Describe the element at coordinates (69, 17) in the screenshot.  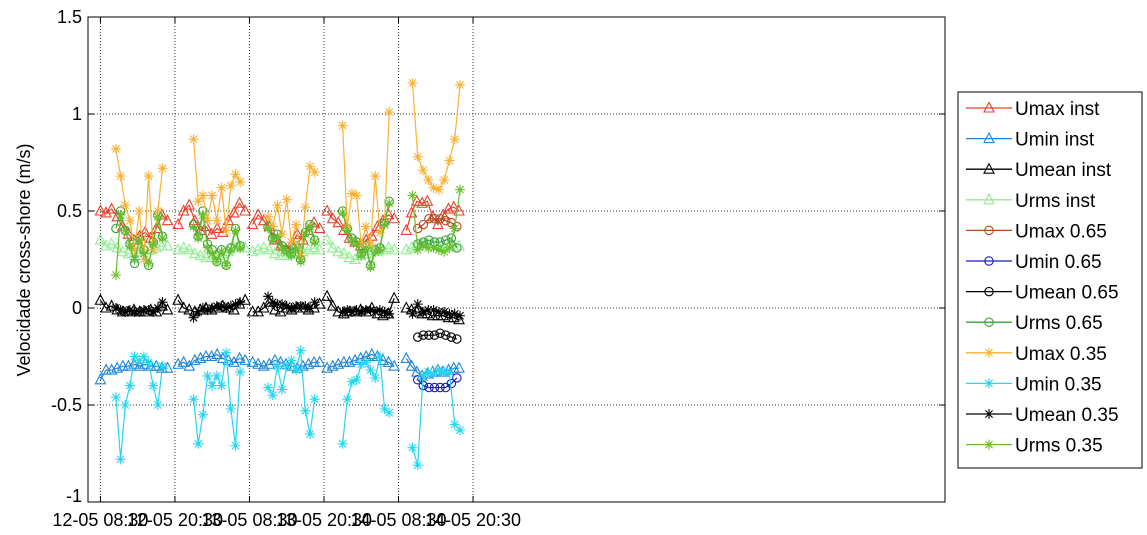
I see `y-tick-label: 1.5` at that location.